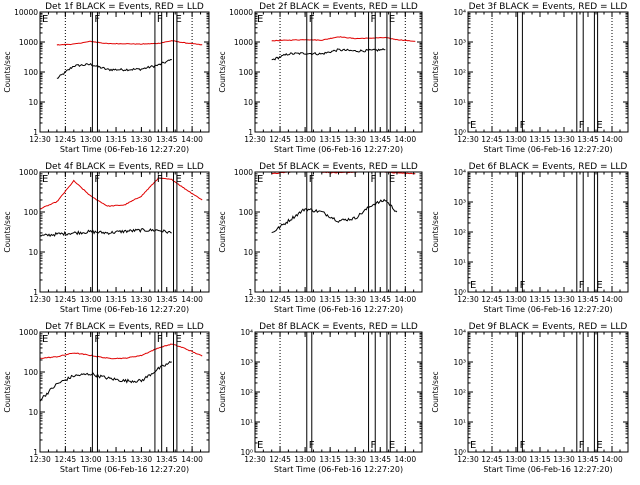 Image resolution: width=640 pixels, height=485 pixels. Describe the element at coordinates (459, 392) in the screenshot. I see `y-tick-label: 10²` at that location.